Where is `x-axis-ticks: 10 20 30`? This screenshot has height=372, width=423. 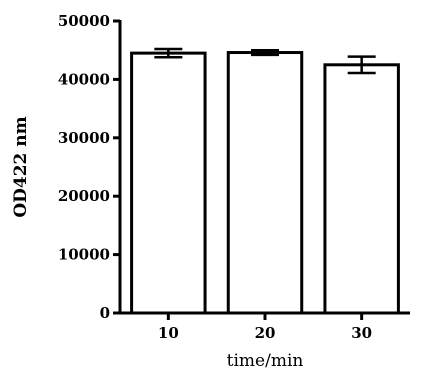 x-axis-ticks: 10 20 30 is located at coordinates (265, 327).